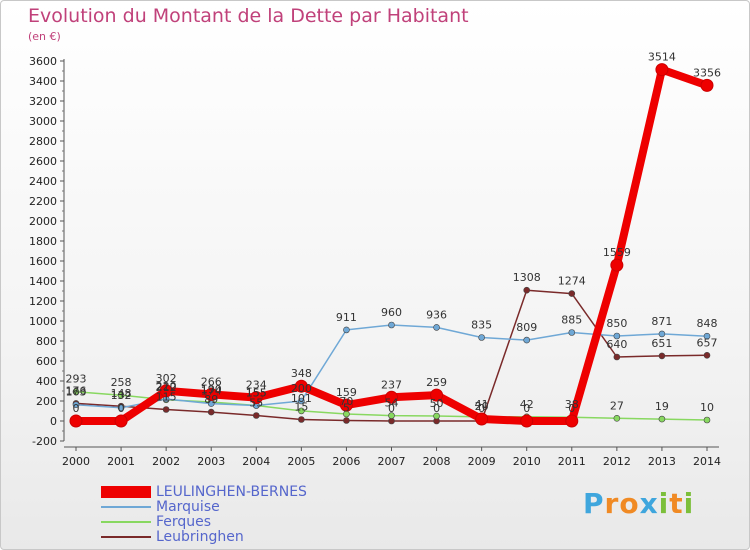 The height and width of the screenshot is (550, 750). What do you see at coordinates (200, 537) in the screenshot?
I see `legend-label: Leubringhen` at bounding box center [200, 537].